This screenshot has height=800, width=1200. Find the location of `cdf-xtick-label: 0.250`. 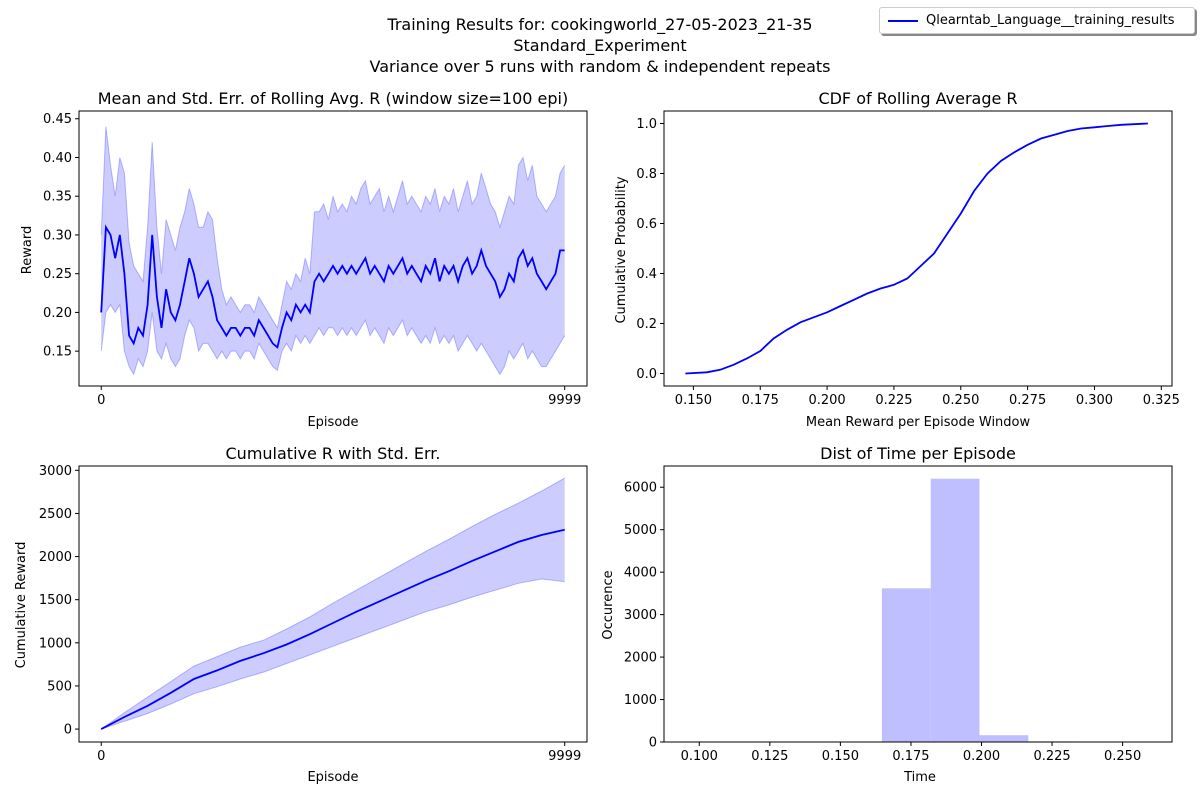

cdf-xtick-label: 0.250 is located at coordinates (960, 400).